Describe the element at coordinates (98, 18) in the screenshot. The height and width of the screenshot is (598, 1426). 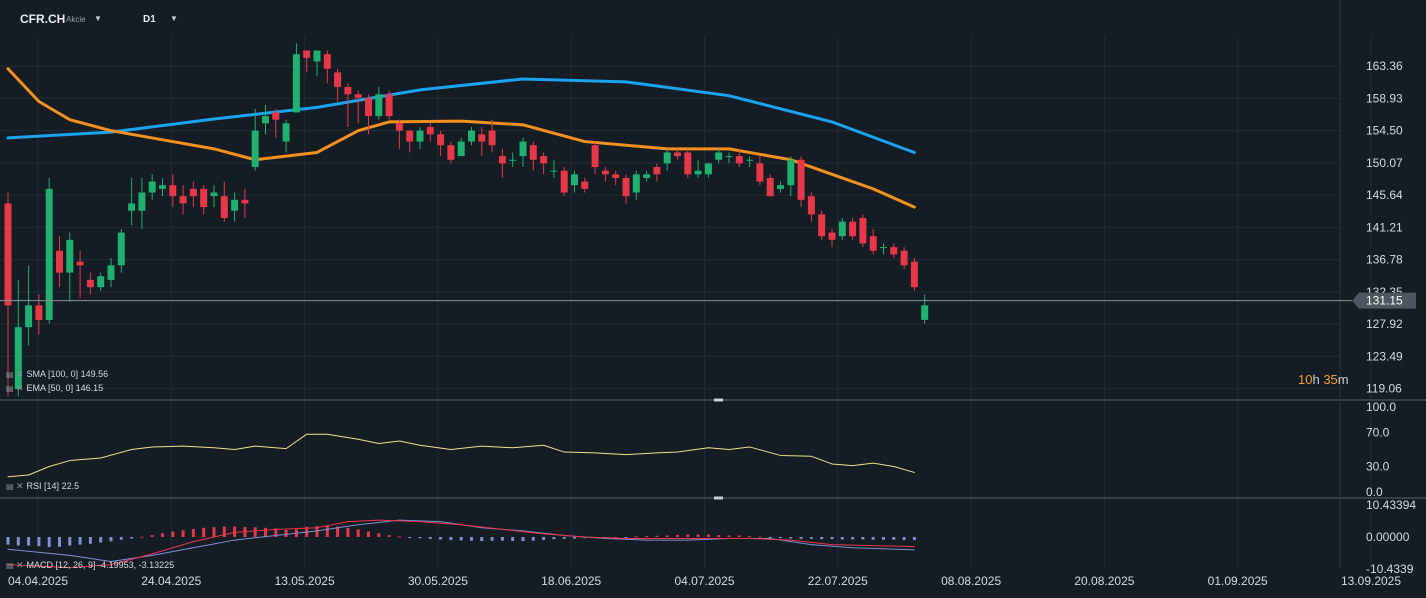
I see `symbol-caret-down-icon: ▼` at that location.